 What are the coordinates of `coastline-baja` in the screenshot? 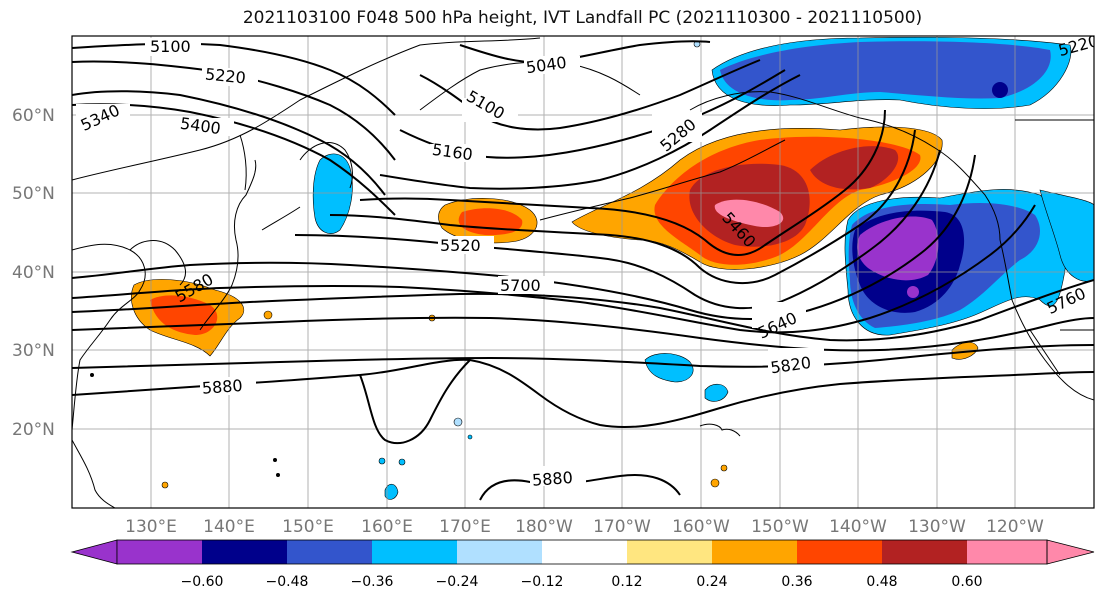 It's located at (1045, 352).